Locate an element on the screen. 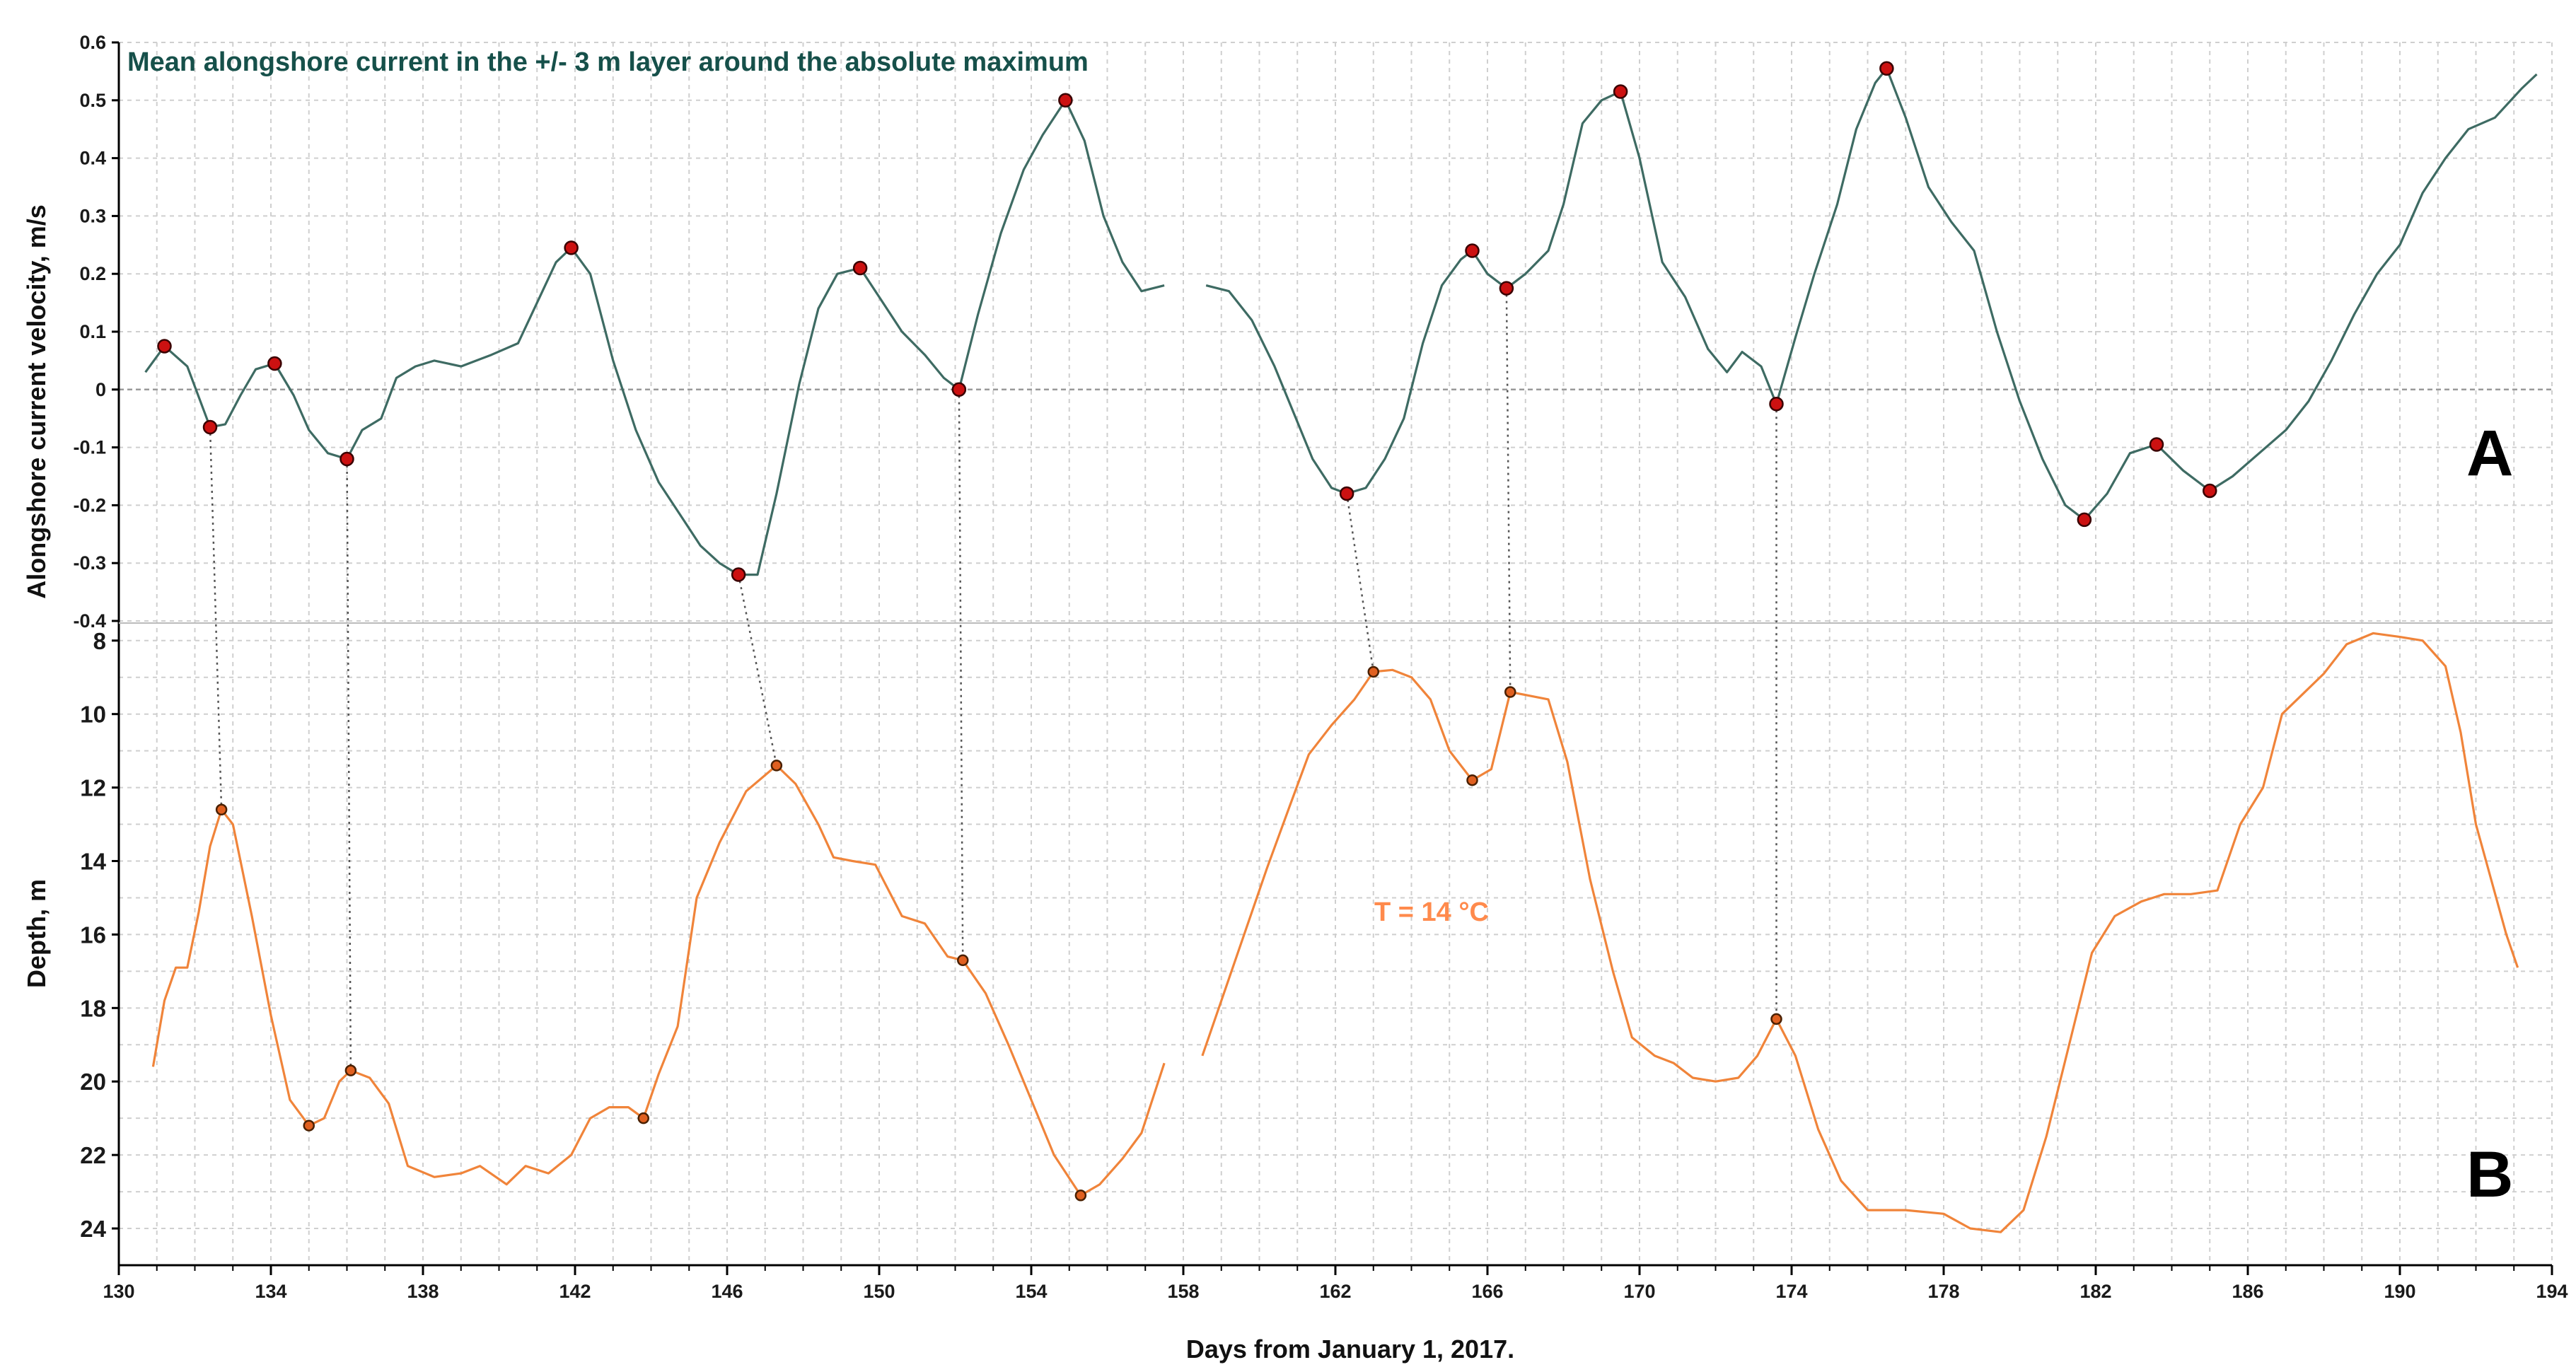 The width and height of the screenshot is (2576, 1372). x-tick-label: 190 is located at coordinates (2399, 1292).